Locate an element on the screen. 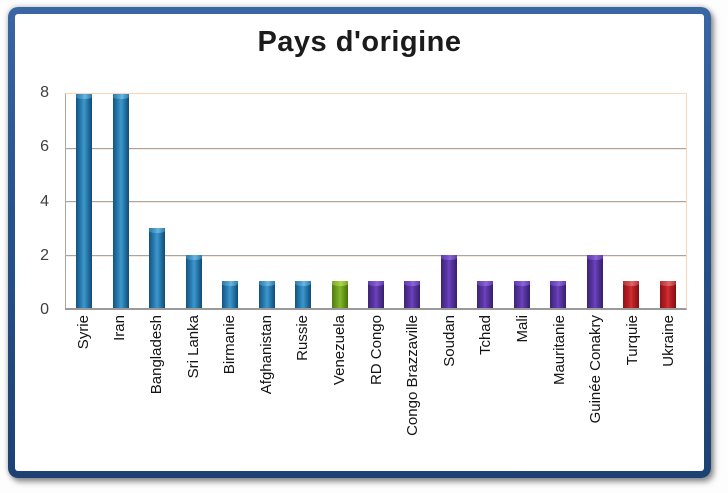 The height and width of the screenshot is (493, 728). bar-iran is located at coordinates (120, 201).